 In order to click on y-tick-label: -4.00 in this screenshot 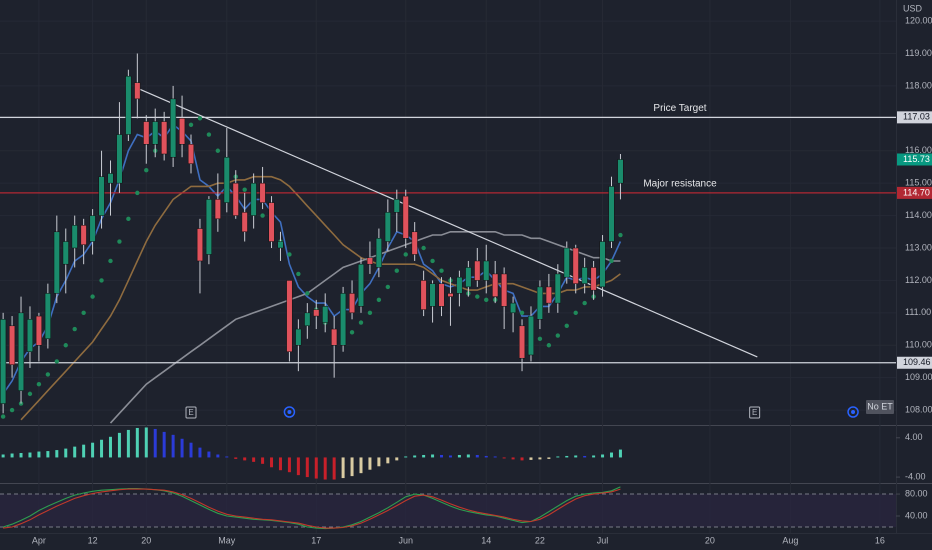, I will do `click(915, 476)`.